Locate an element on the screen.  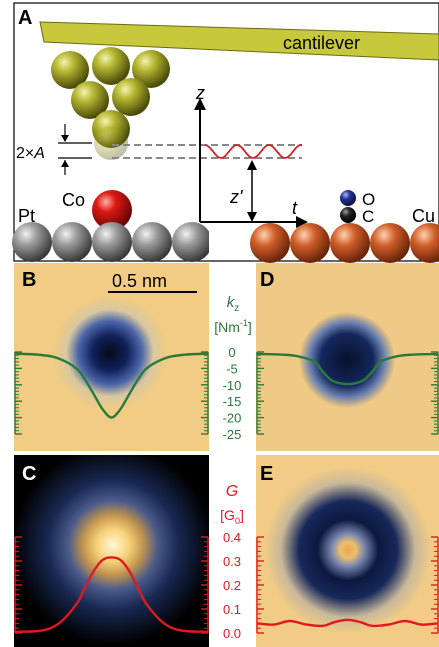
kz-tick-label: -25 is located at coordinates (232, 434).